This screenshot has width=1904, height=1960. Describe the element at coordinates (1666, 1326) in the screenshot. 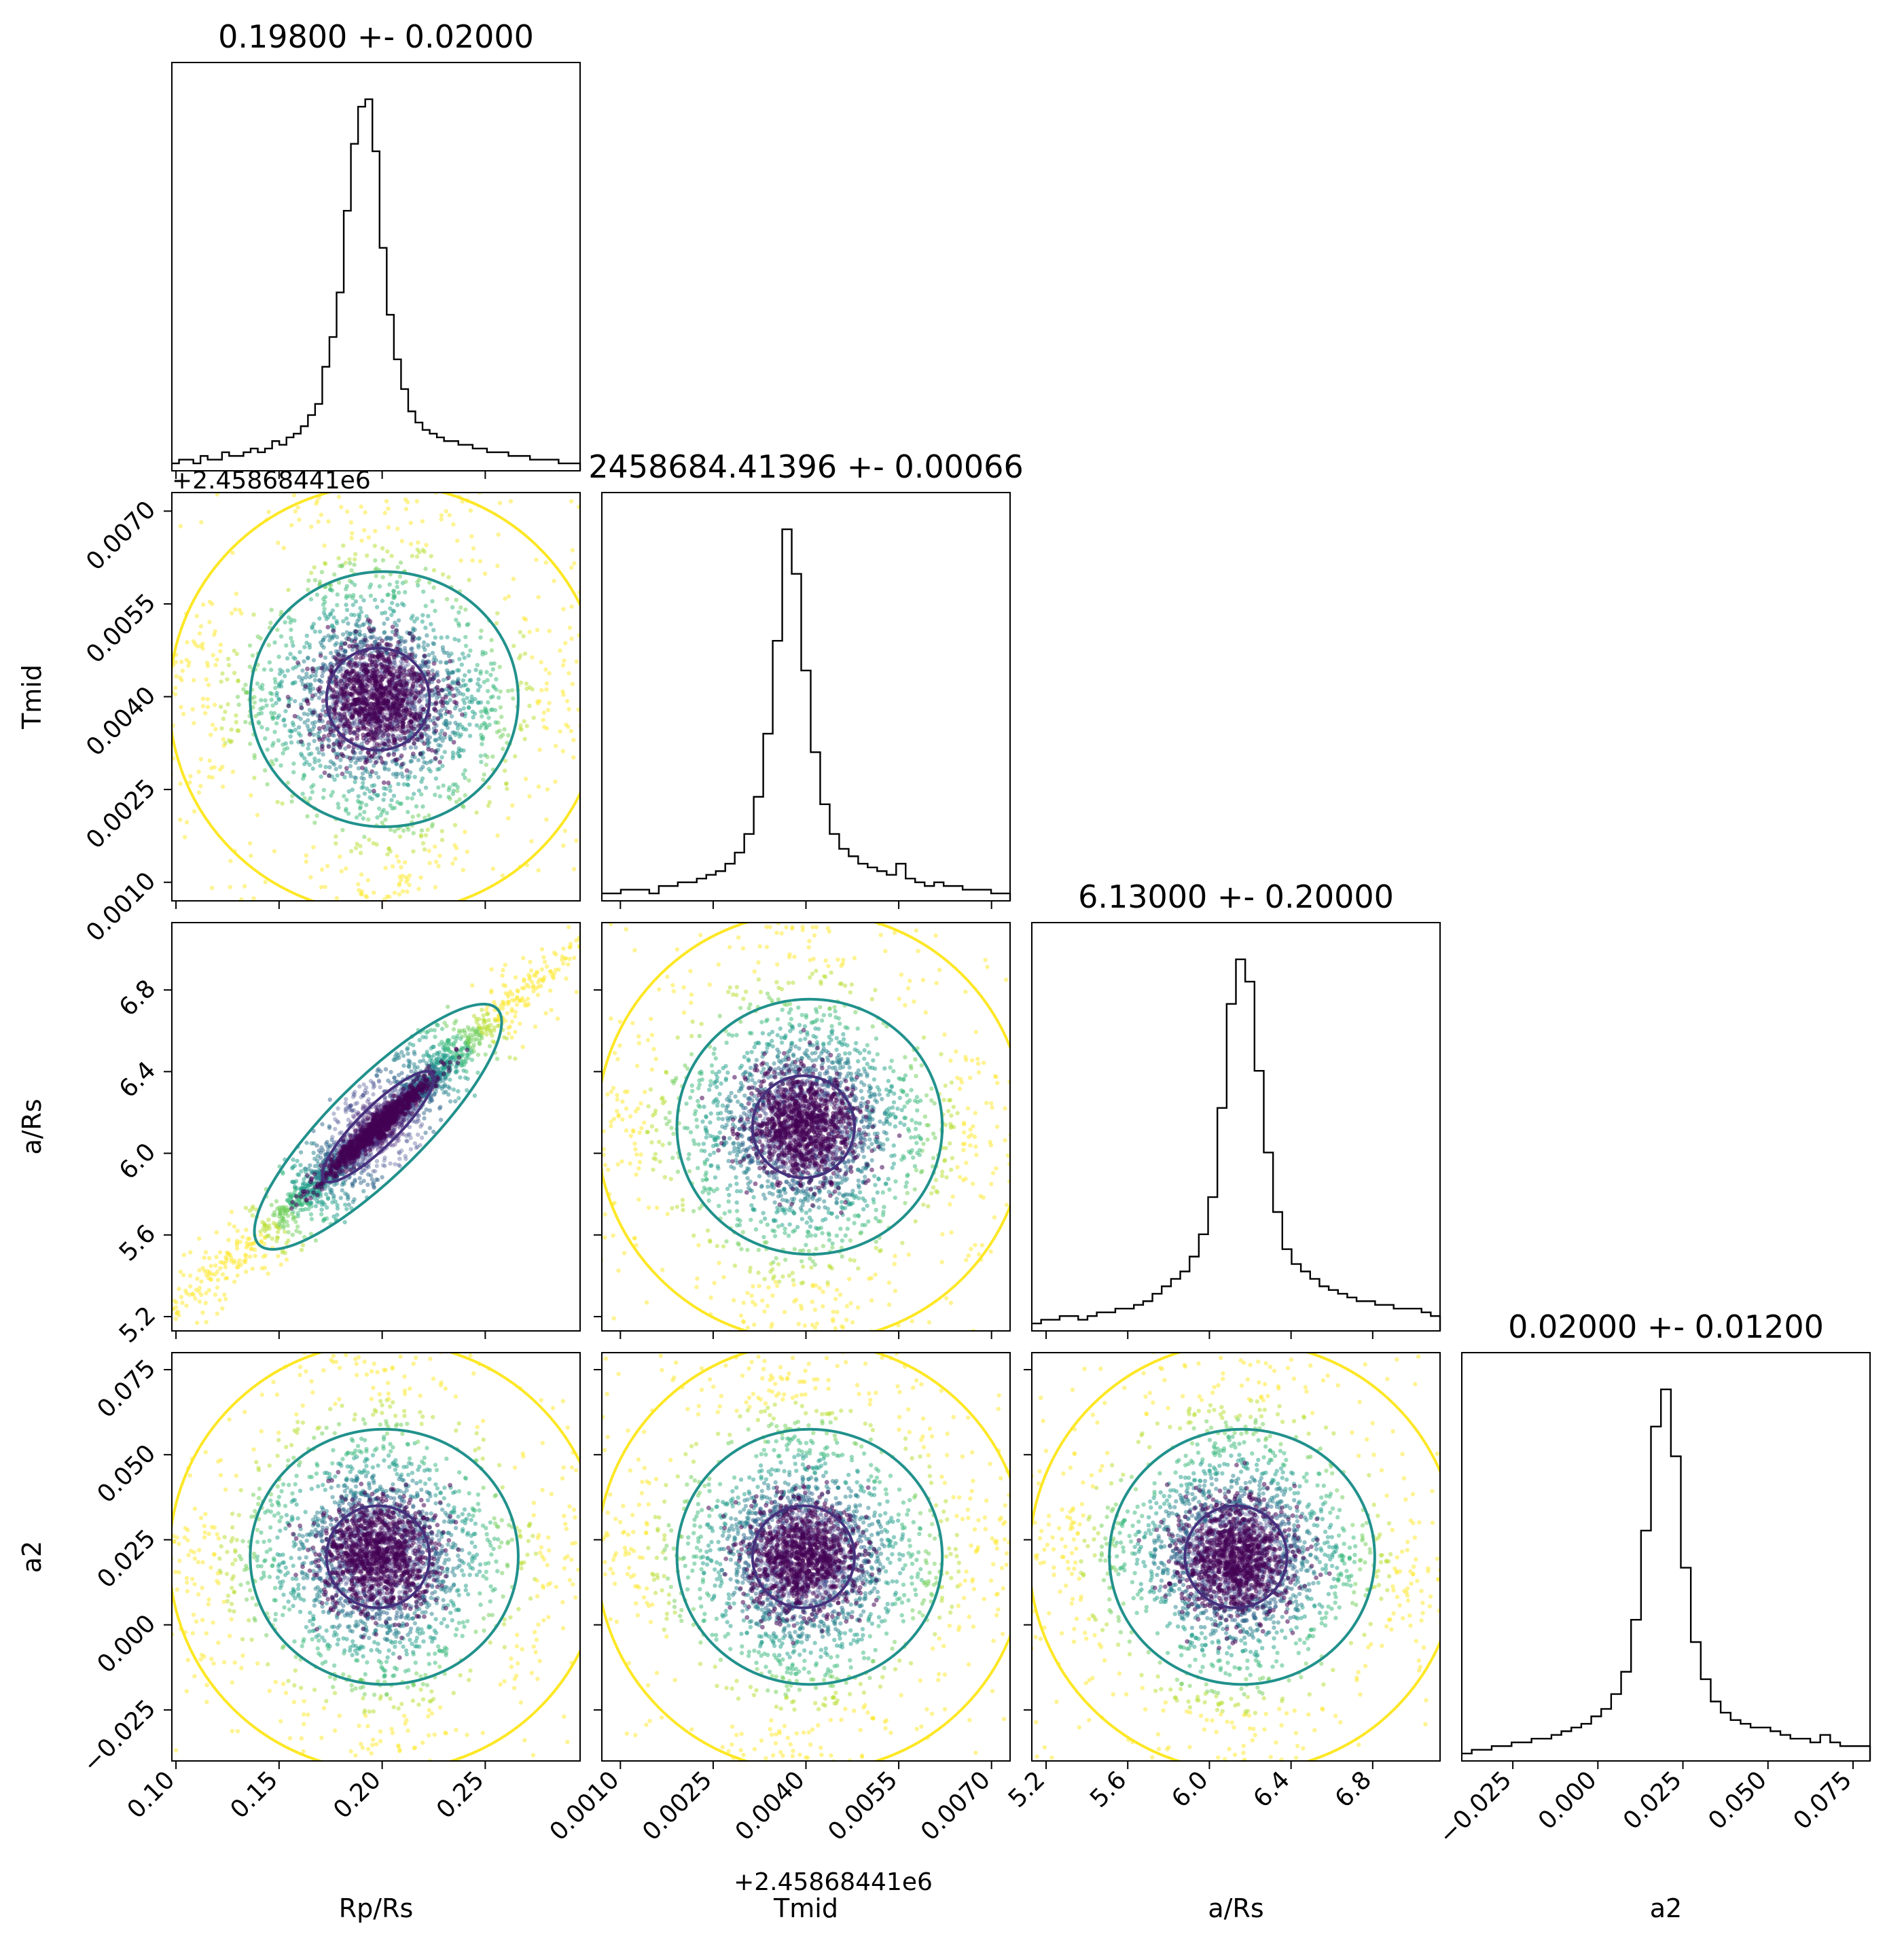

I see `hist-title-a2: 0.02000 +- 0.01200` at that location.